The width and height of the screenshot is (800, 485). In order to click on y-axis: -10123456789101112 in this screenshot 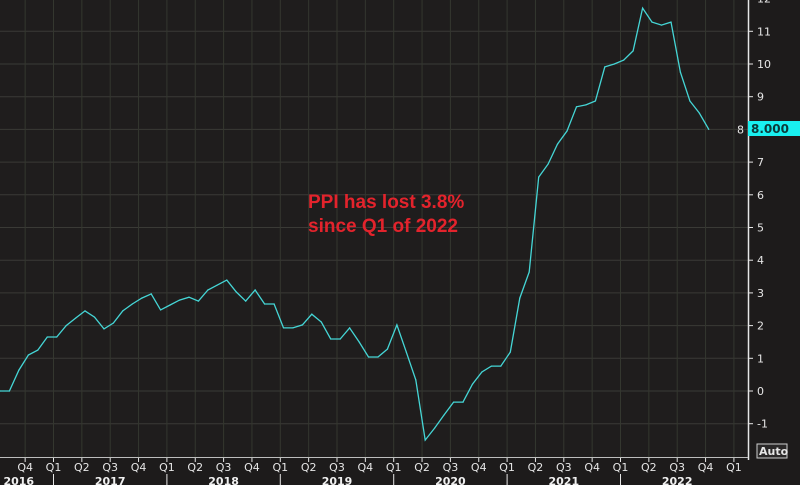, I will do `click(754, 230)`.